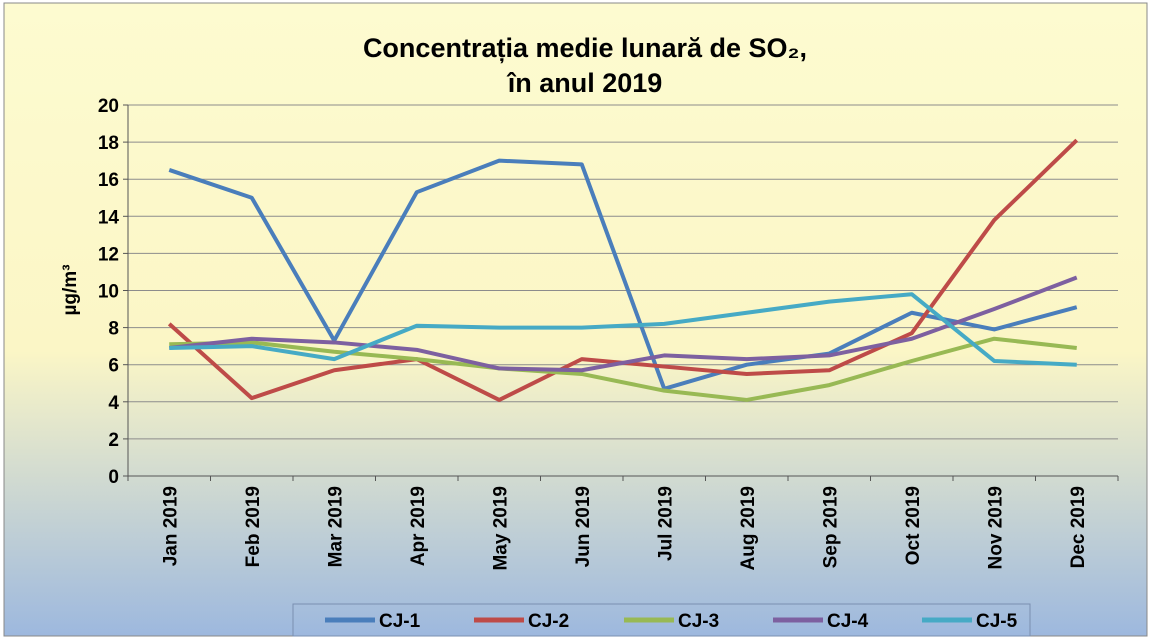  Describe the element at coordinates (400, 621) in the screenshot. I see `legend-label: CJ-1` at that location.